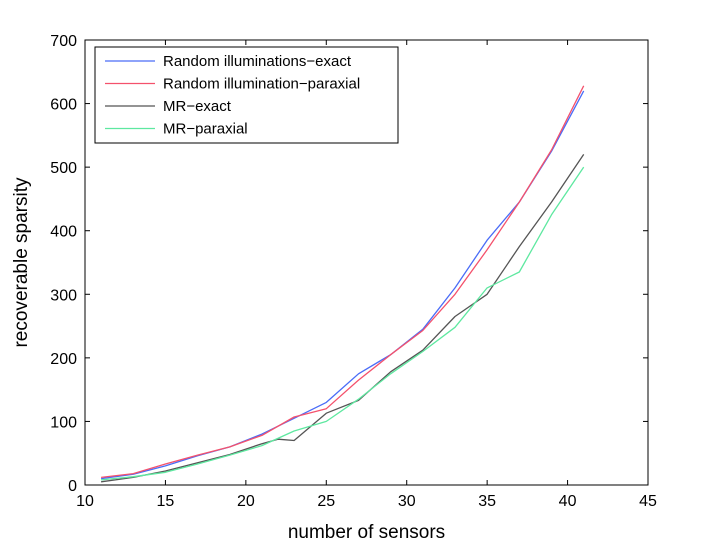 This screenshot has width=719, height=557. I want to click on y-tick-label: 700, so click(63, 41).